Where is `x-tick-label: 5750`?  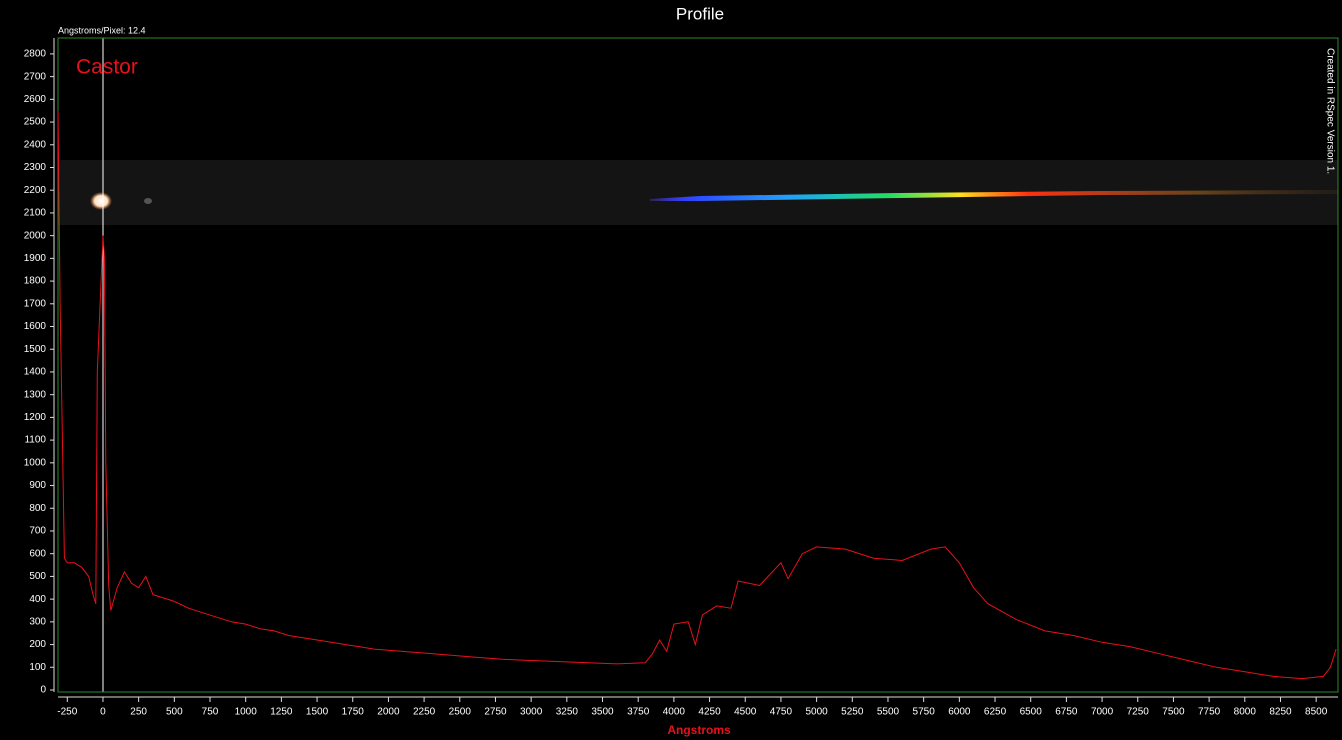
x-tick-label: 5750 is located at coordinates (924, 712).